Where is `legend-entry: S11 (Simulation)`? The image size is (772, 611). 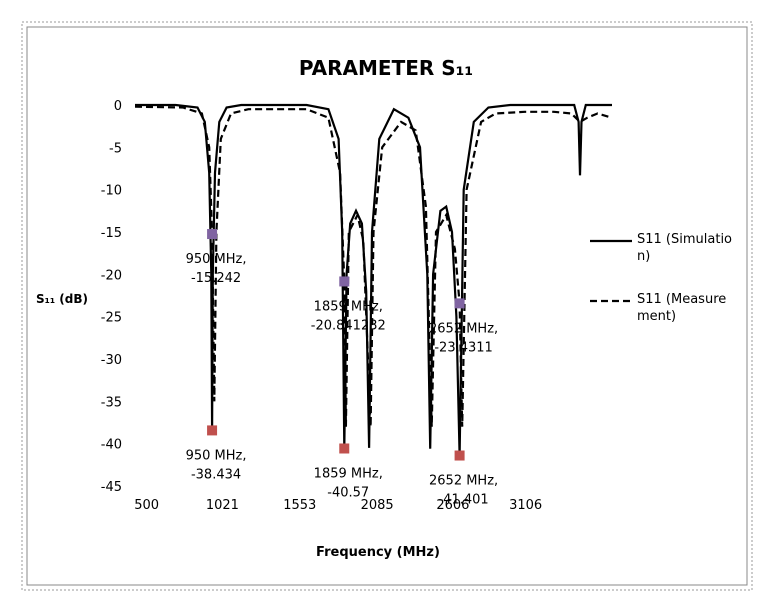 legend-entry: S11 (Simulation) is located at coordinates (685, 248).